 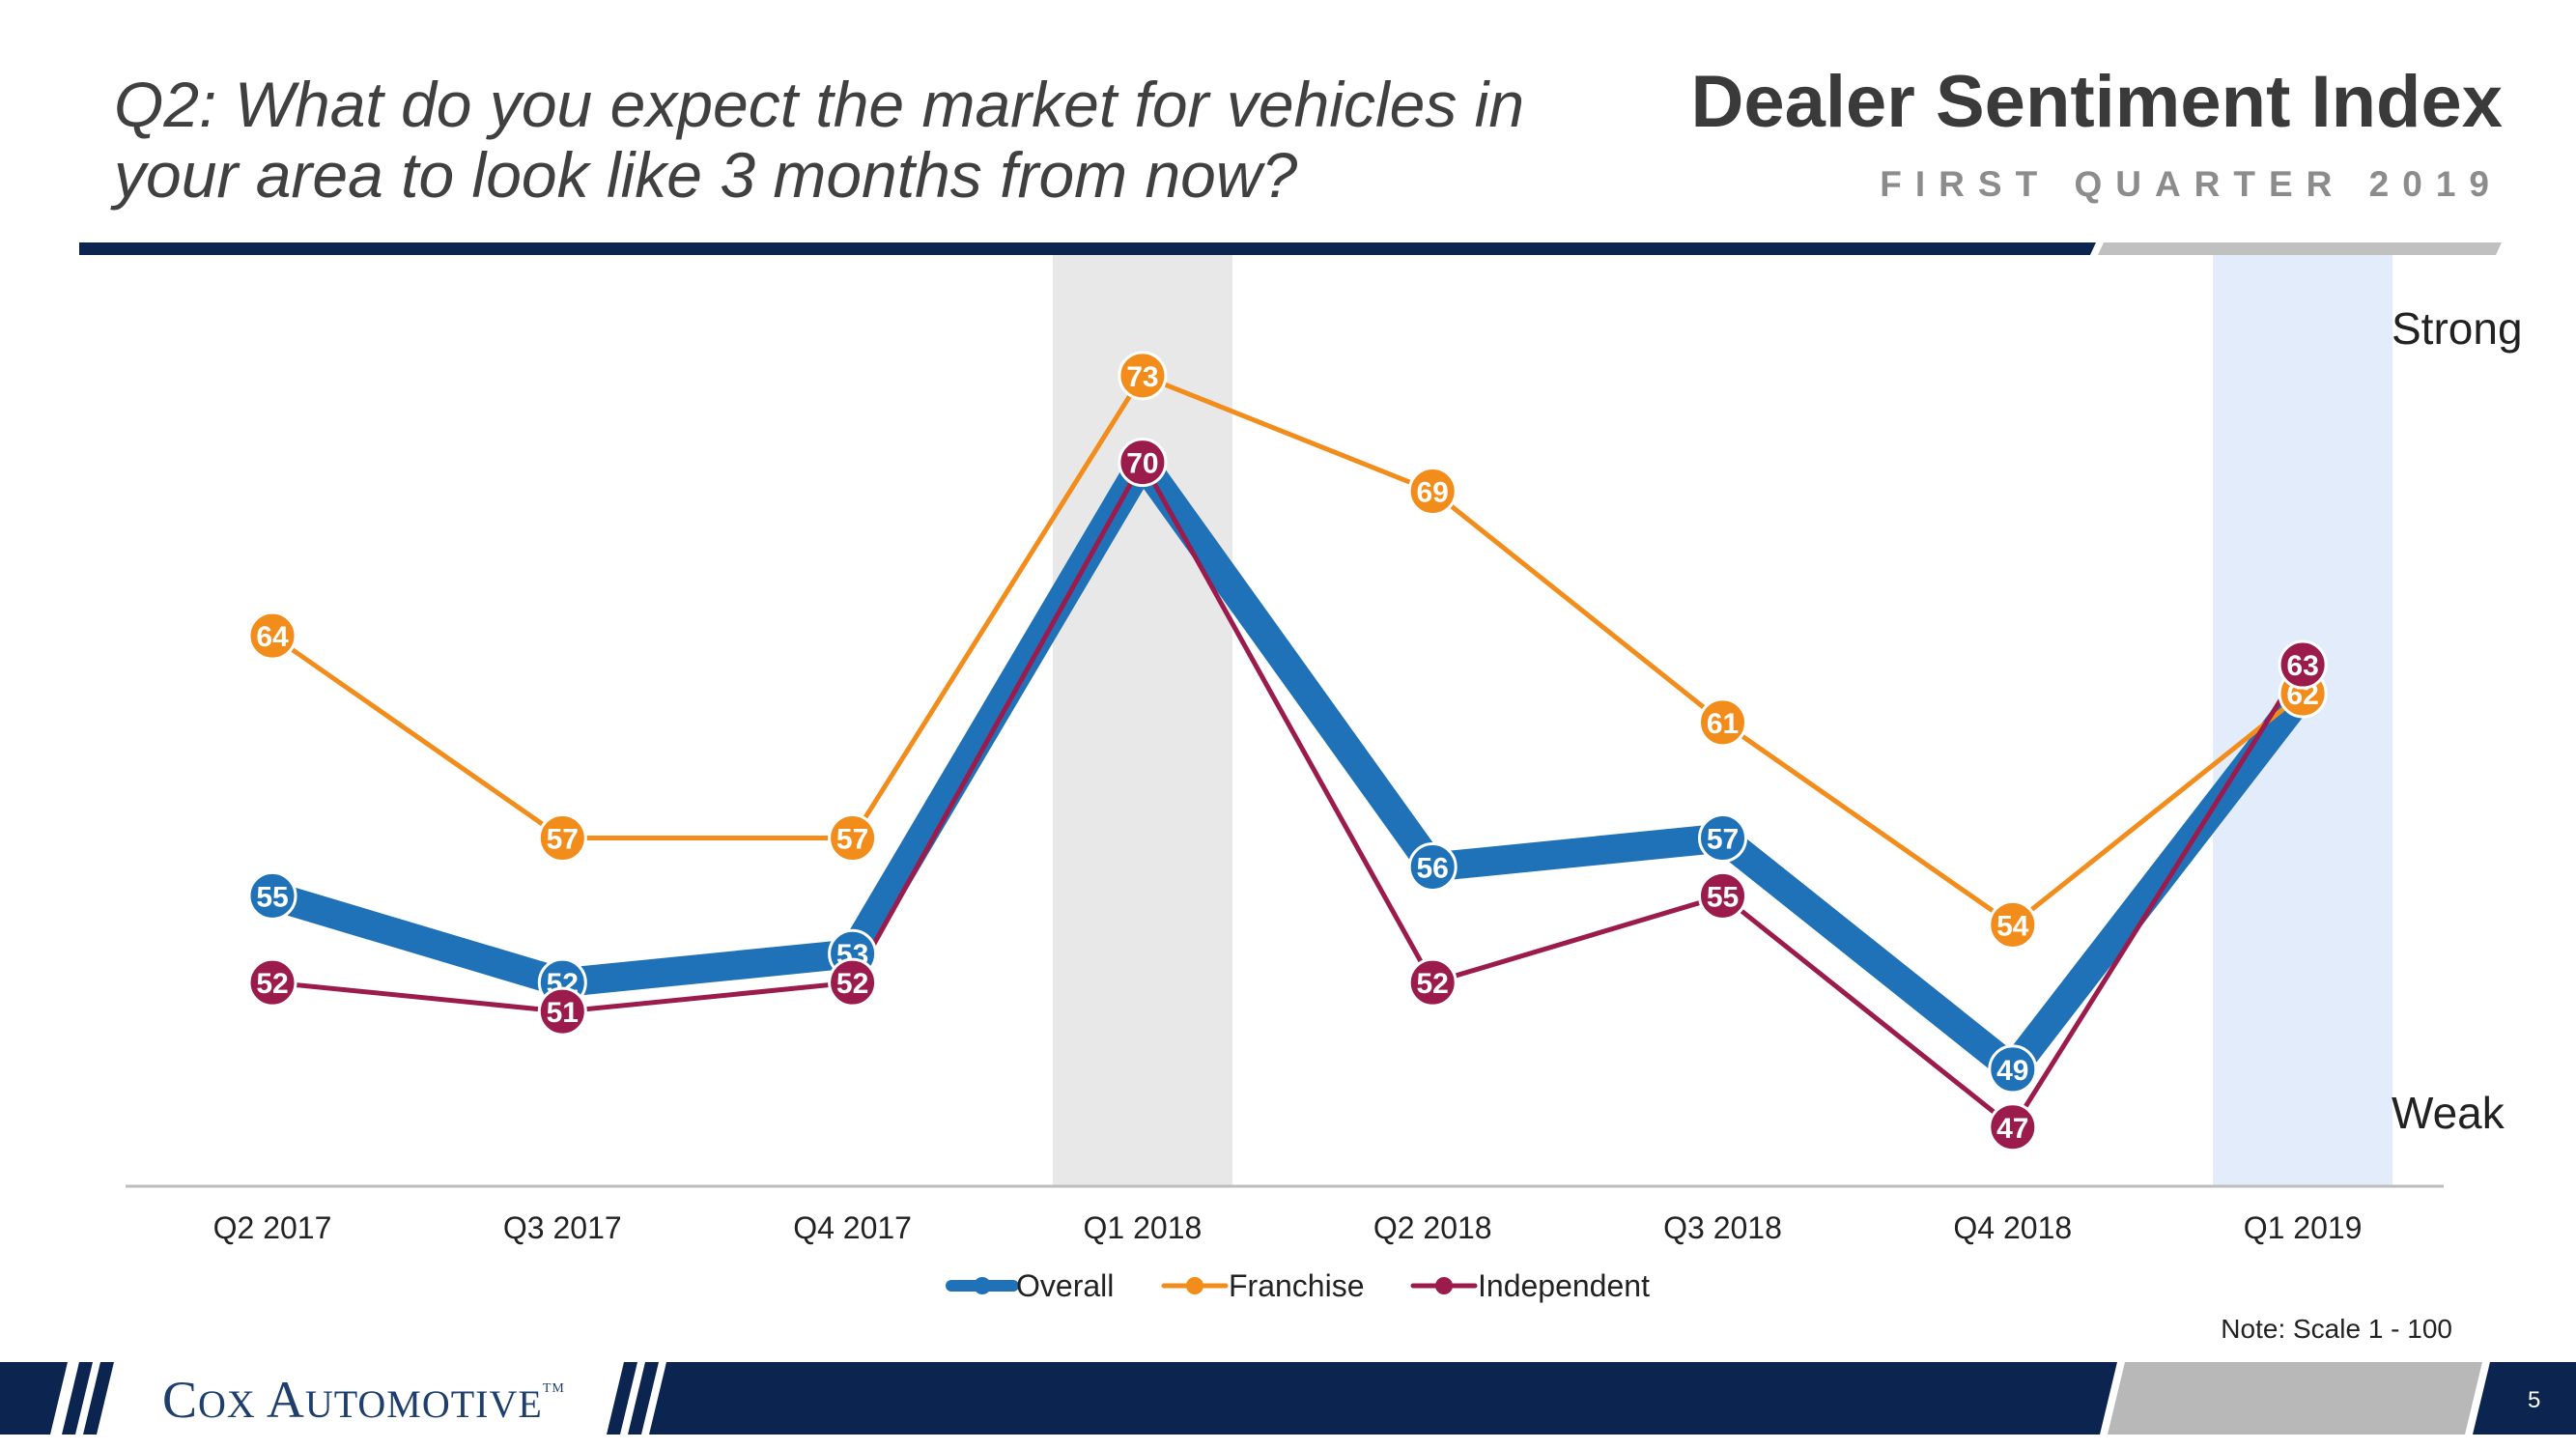 I want to click on header-navy-bar, so click(x=1087, y=248).